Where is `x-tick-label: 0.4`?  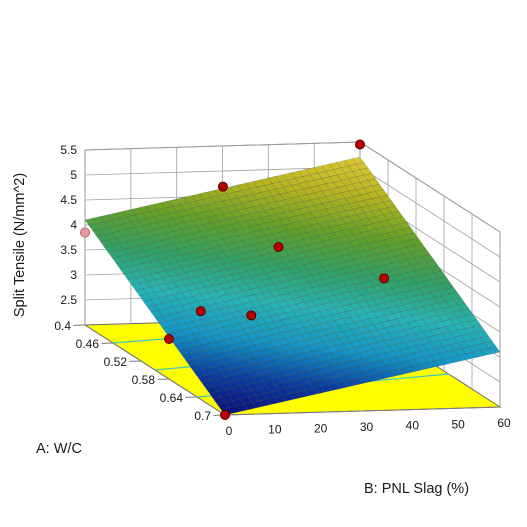
x-tick-label: 0.4 is located at coordinates (62, 326).